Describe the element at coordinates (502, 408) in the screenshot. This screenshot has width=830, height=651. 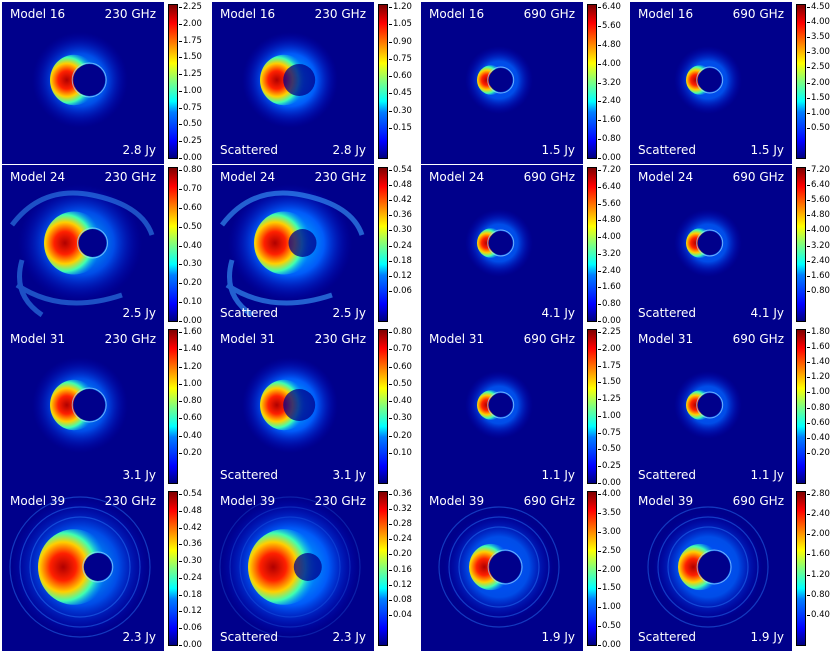
I see `image-panel: Model 31 690 GHz 1.1 Jy` at that location.